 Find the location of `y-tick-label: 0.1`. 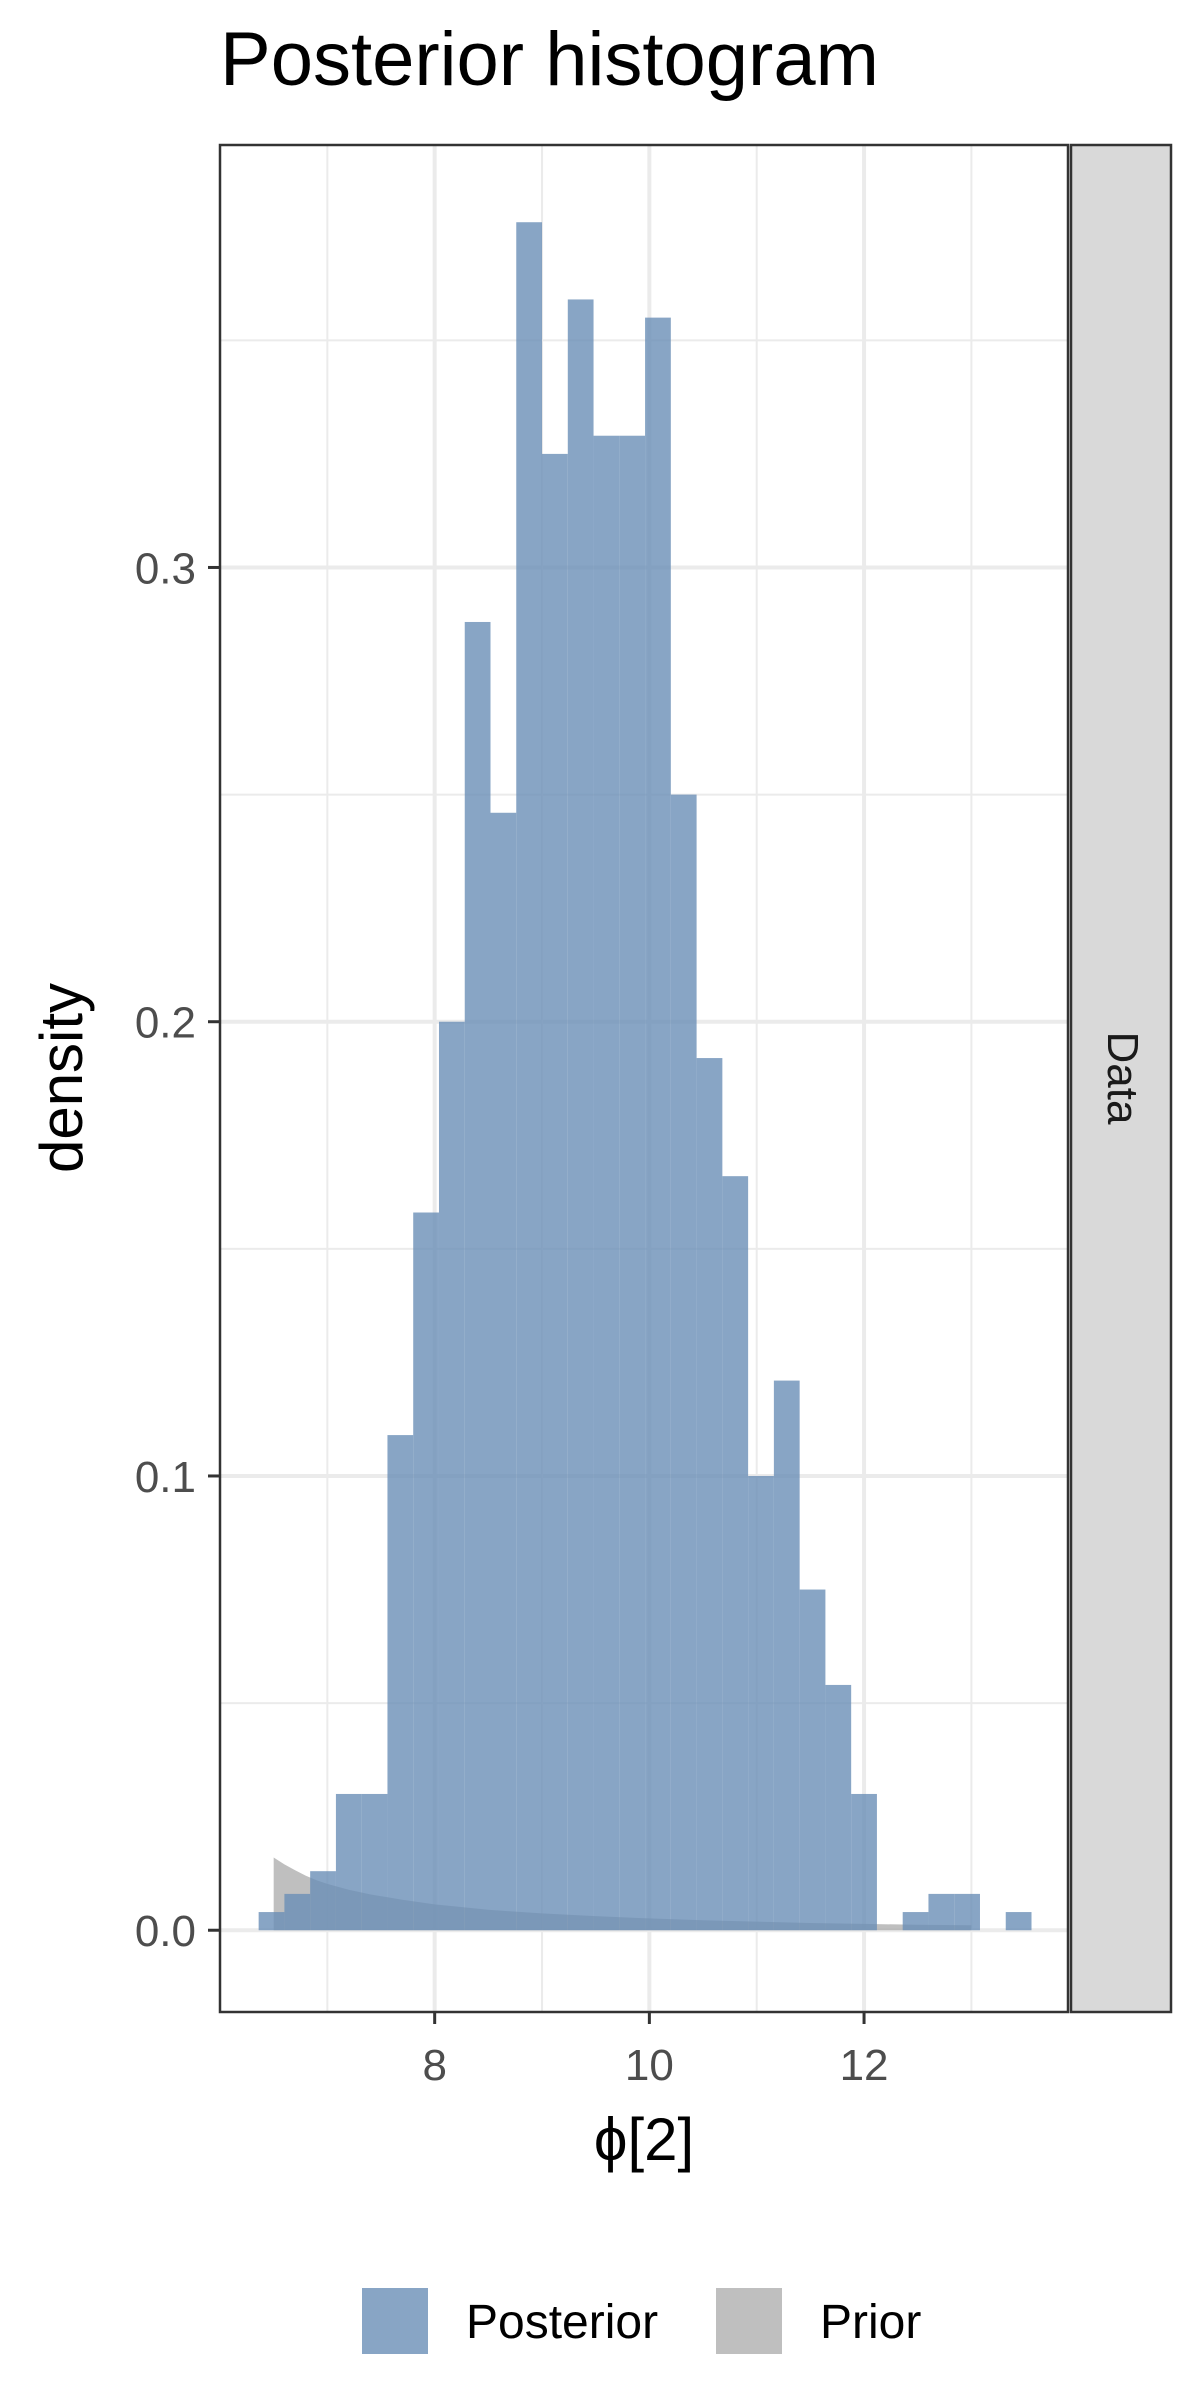

y-tick-label: 0.1 is located at coordinates (165, 1477).